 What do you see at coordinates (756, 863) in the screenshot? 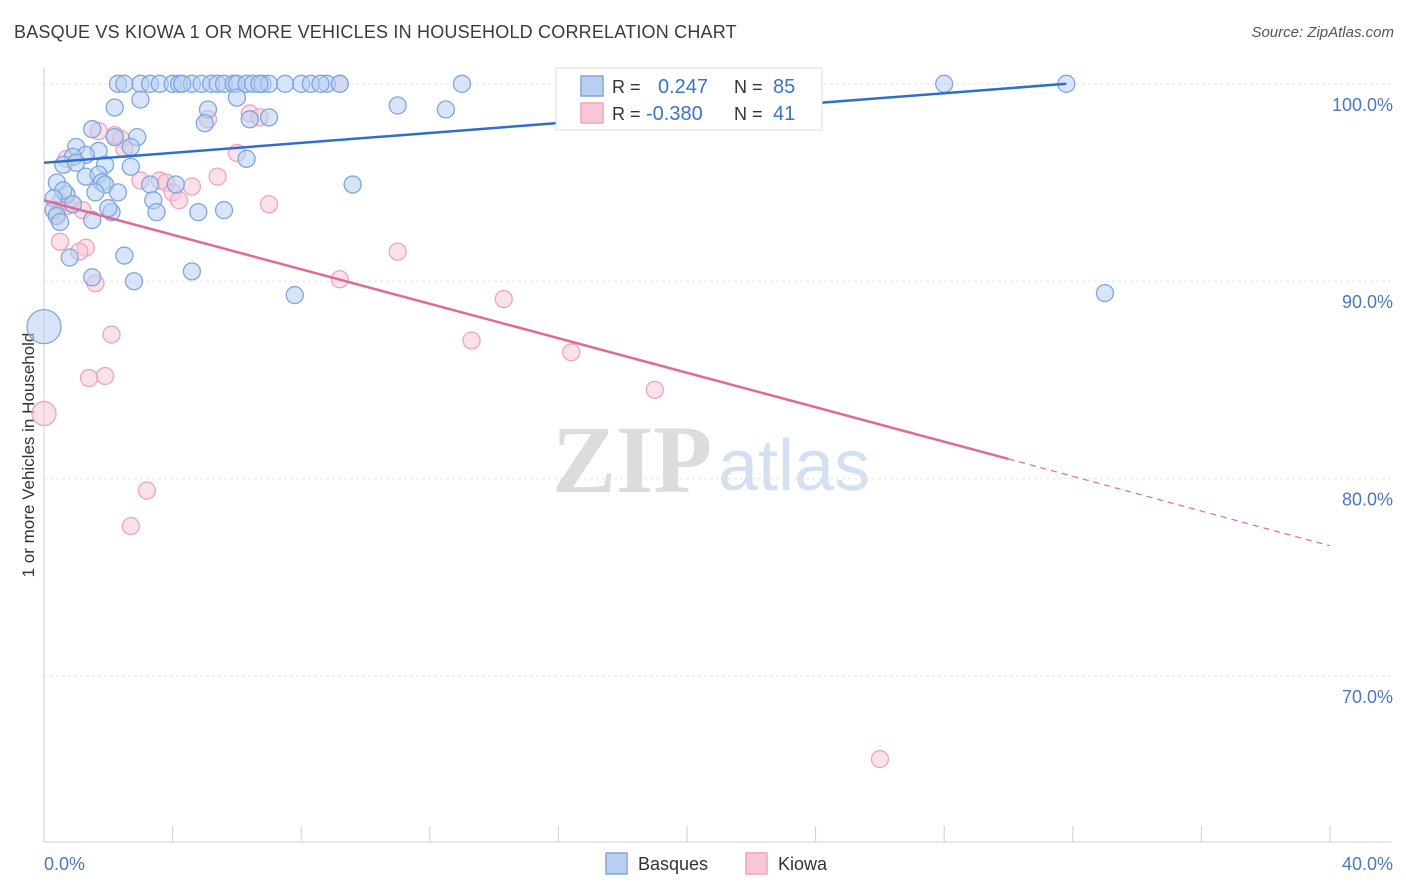
I see `kiowa-bottom-swatch` at bounding box center [756, 863].